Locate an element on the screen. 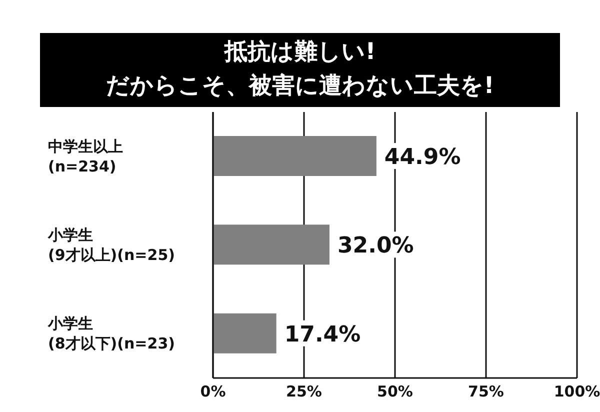  data-label: 44.9% is located at coordinates (422, 157).